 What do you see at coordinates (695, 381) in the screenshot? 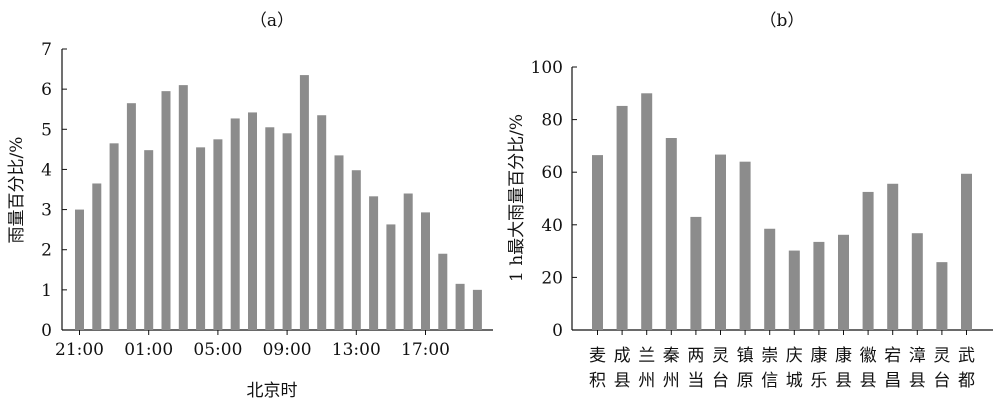
I see `chart-b-x-tick-label: 当` at bounding box center [695, 381].